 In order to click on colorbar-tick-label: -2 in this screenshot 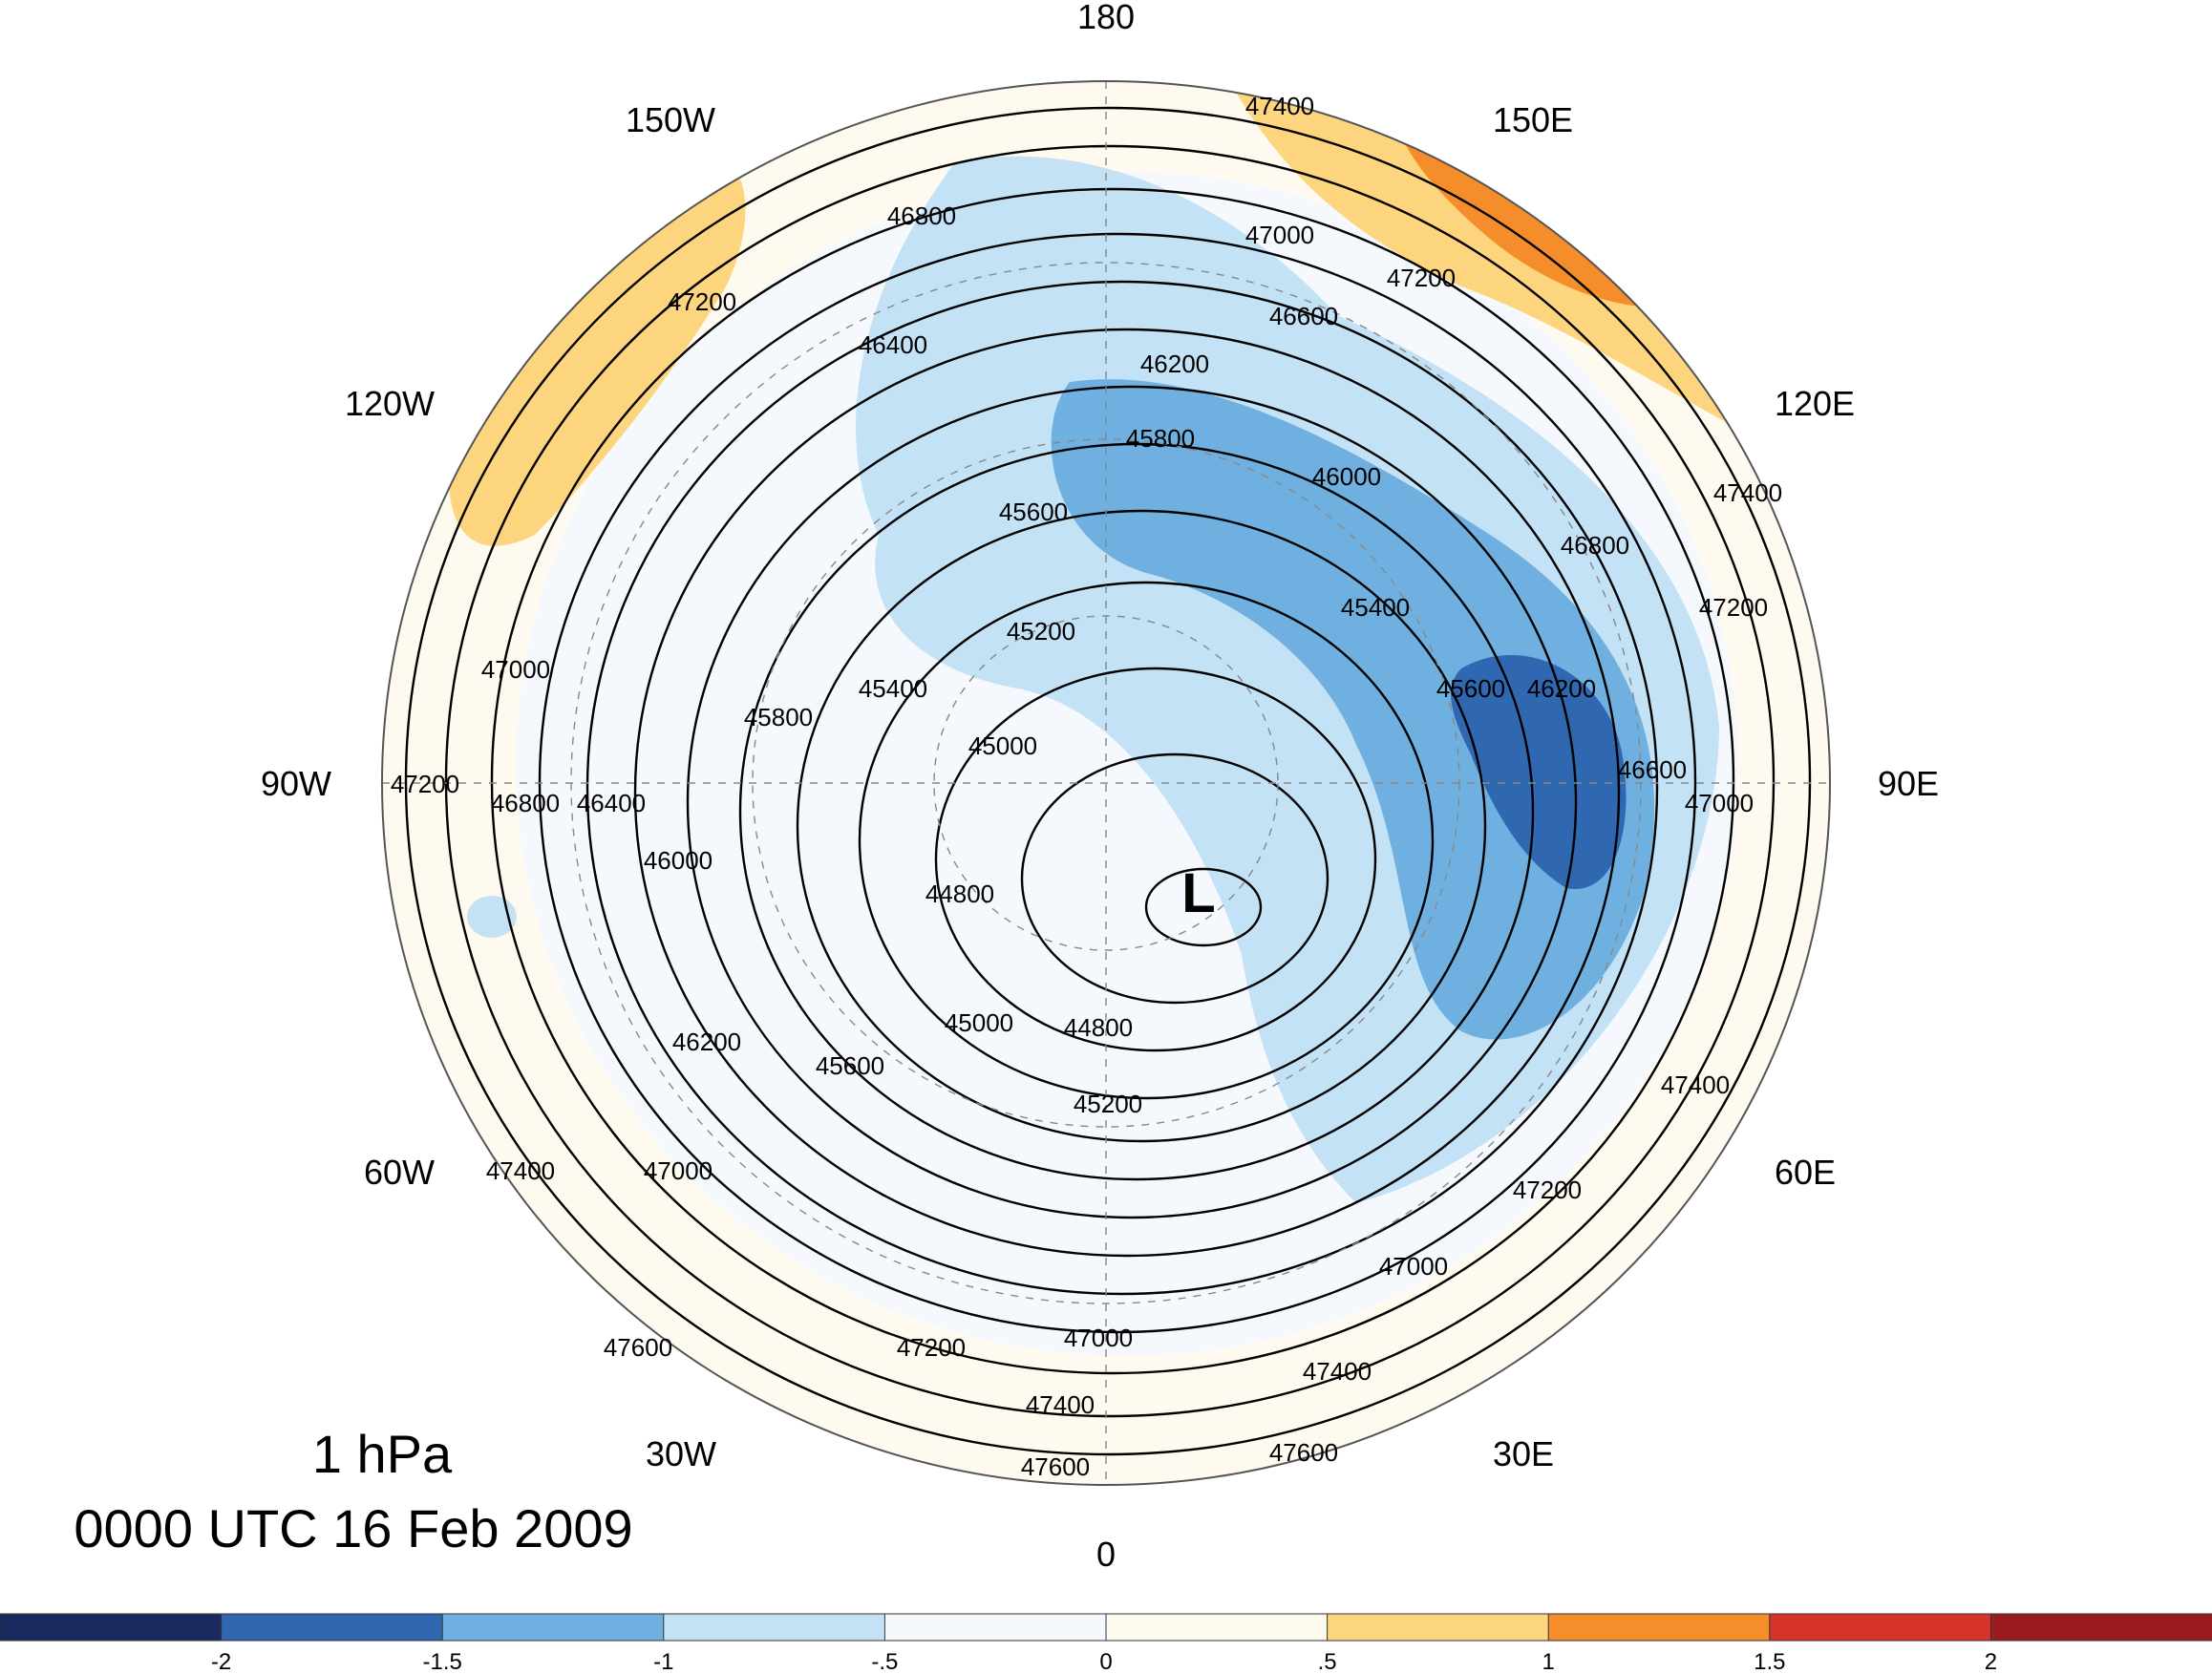, I will do `click(221, 1661)`.